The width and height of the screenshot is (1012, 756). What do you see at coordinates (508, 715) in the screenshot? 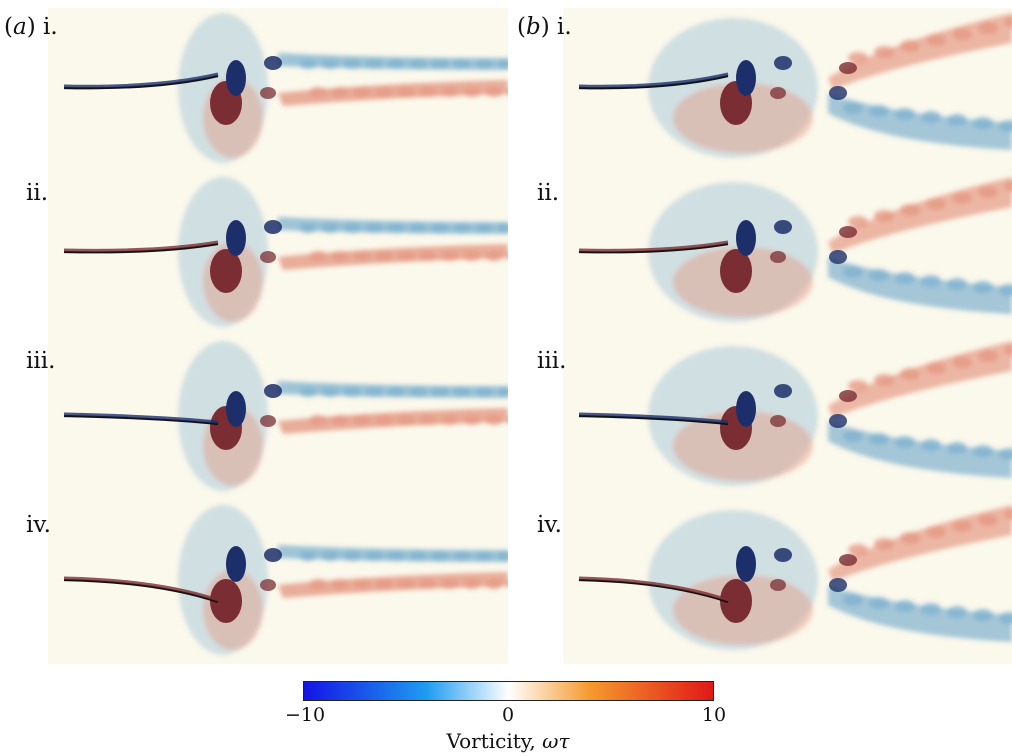
I see `colorbar-tick-zero: 0` at bounding box center [508, 715].